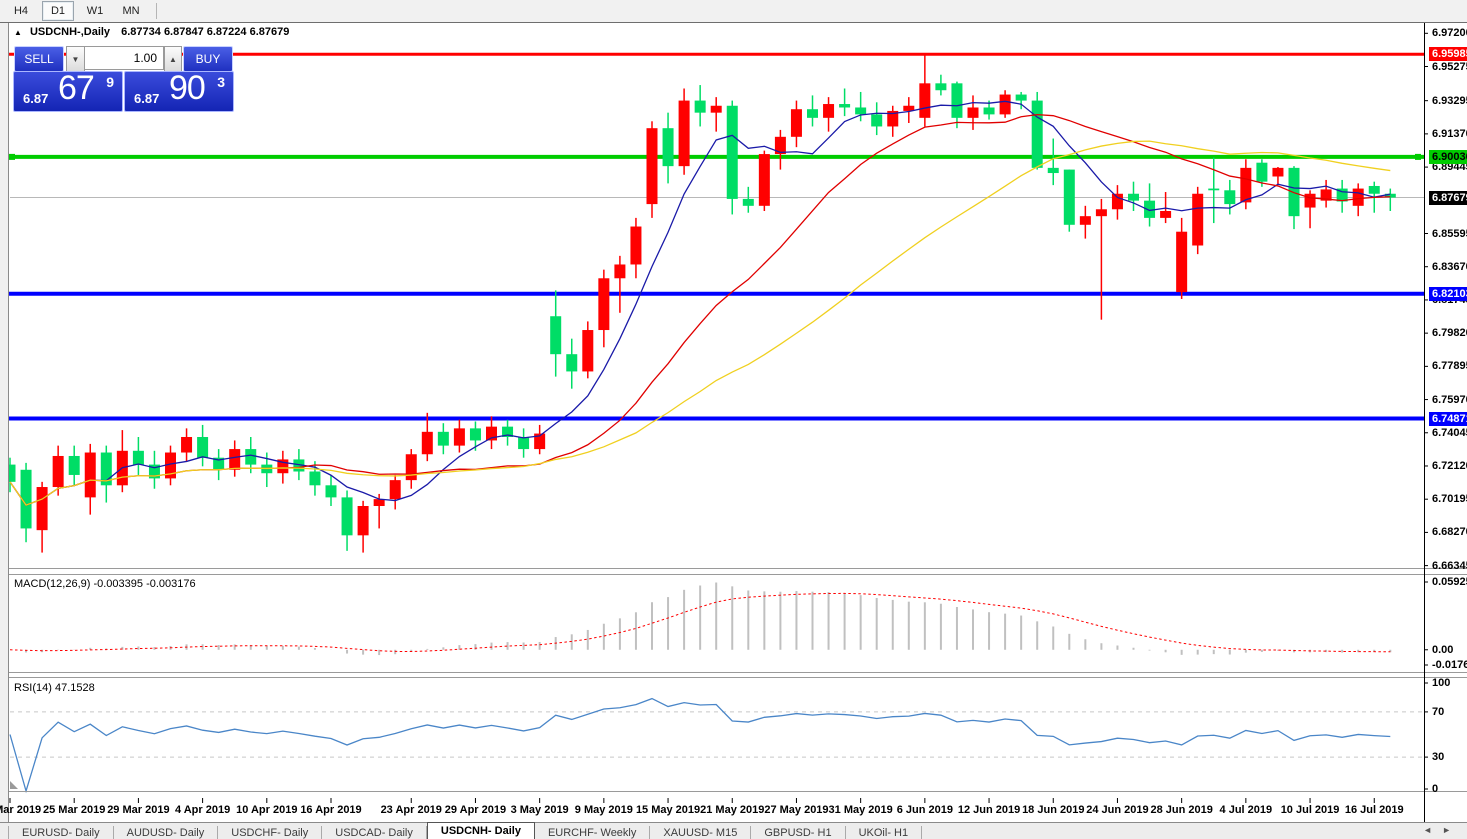  Describe the element at coordinates (1441, 683) in the screenshot. I see `rsi-axis-label: 100` at that location.